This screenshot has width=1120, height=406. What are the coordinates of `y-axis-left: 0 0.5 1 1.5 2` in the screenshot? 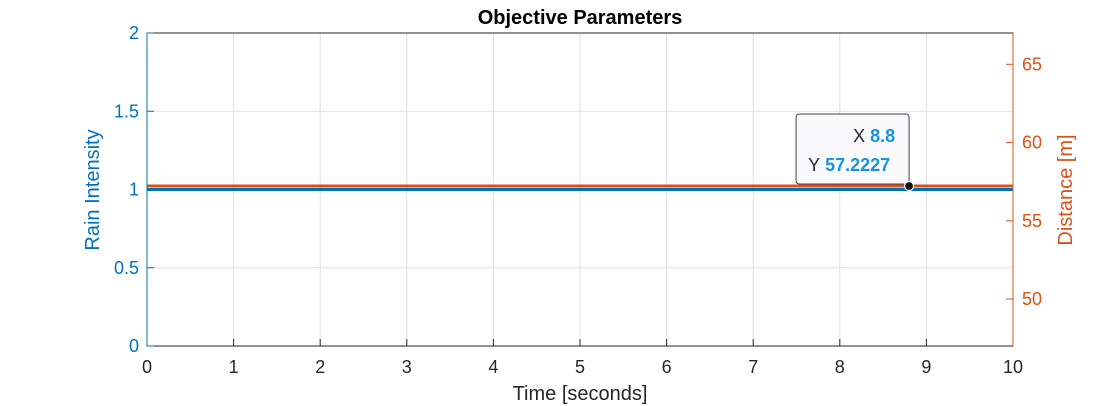 It's located at (134, 189).